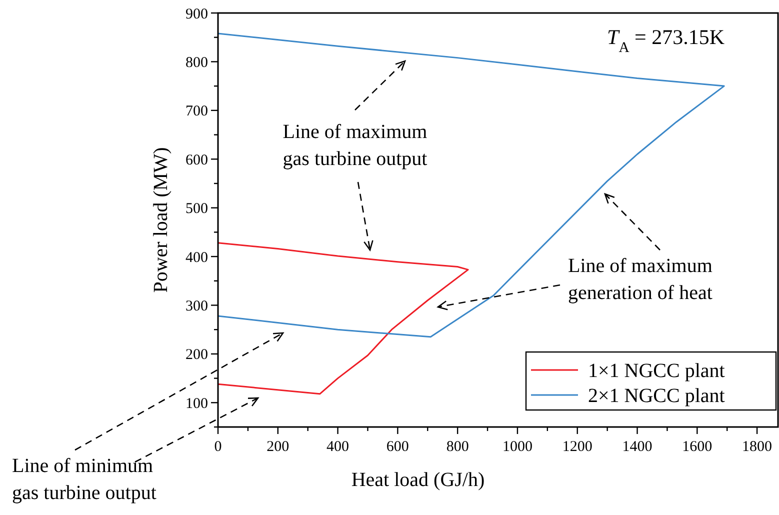 This screenshot has width=779, height=515. I want to click on y-tick-label: 300, so click(197, 306).